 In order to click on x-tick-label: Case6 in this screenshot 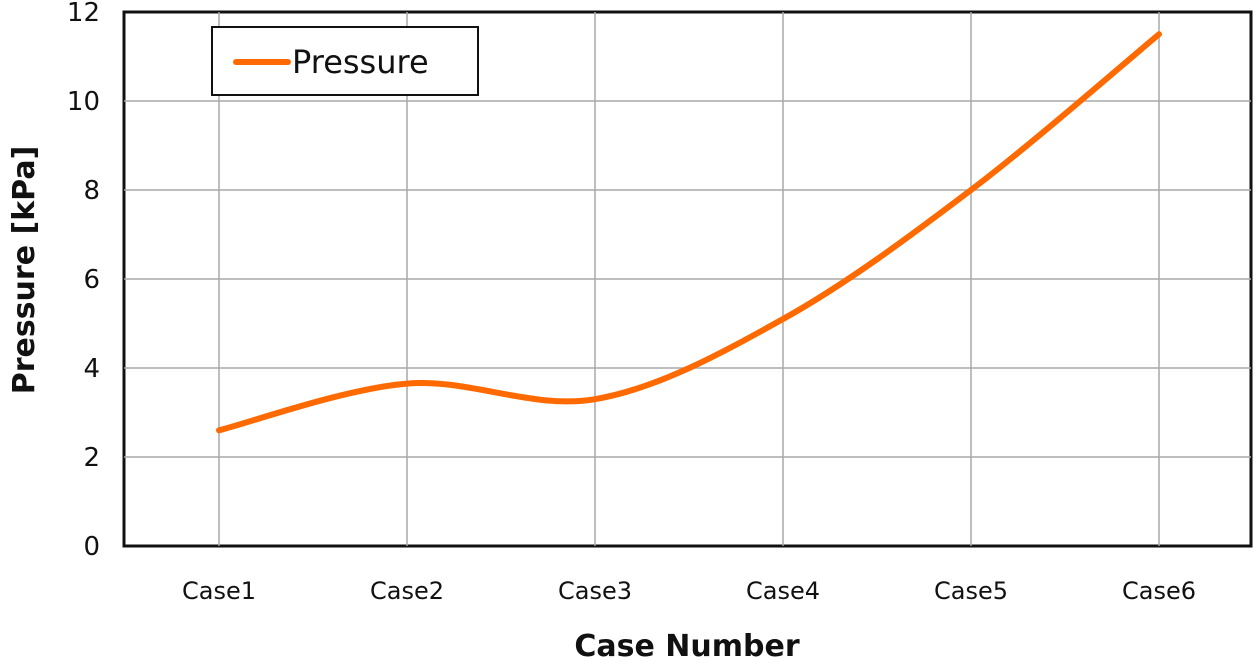, I will do `click(1159, 591)`.